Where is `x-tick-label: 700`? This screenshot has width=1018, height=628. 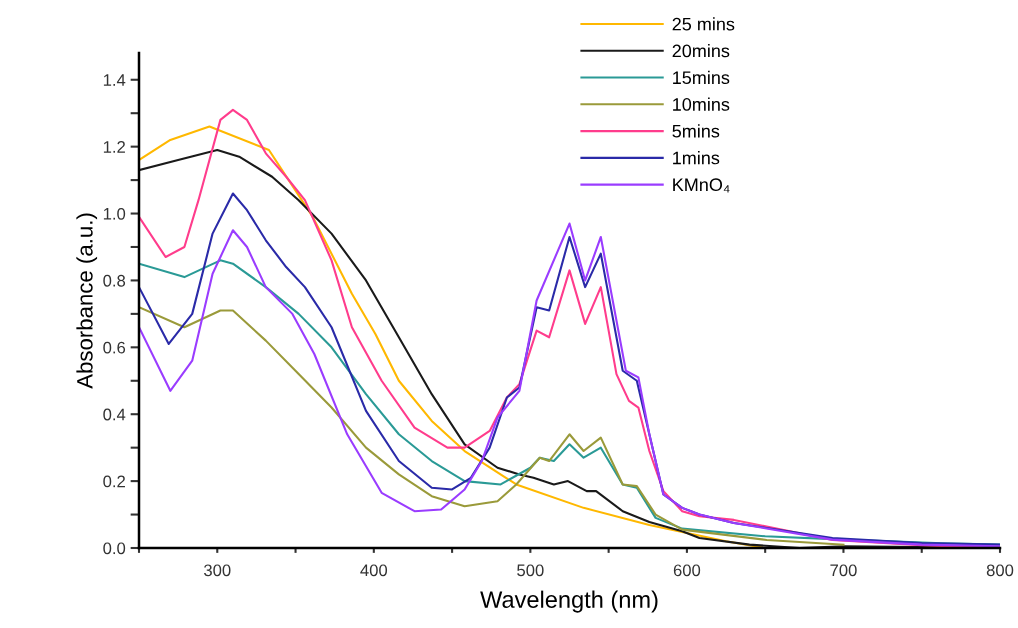 x-tick-label: 700 is located at coordinates (843, 570).